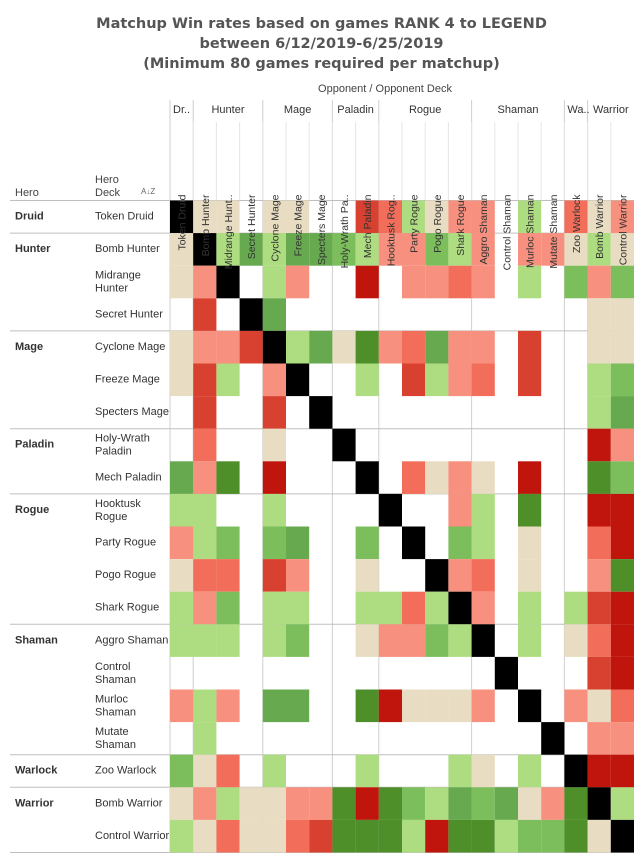 Image resolution: width=643 pixels, height=866 pixels. What do you see at coordinates (274, 445) in the screenshot?
I see `cell-holy-wrath-paladin-vs-cyclone-mage` at bounding box center [274, 445].